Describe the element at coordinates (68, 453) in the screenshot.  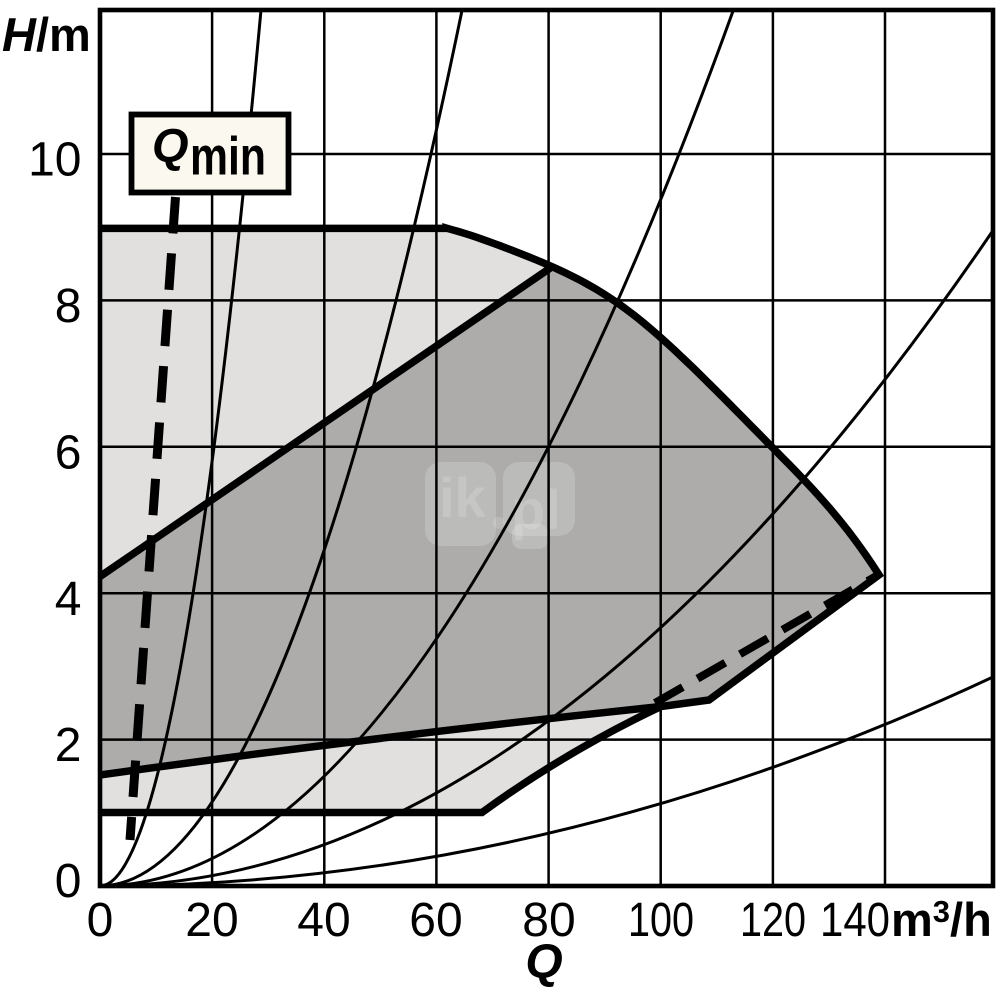
I see `svg-text: 6` at that location.